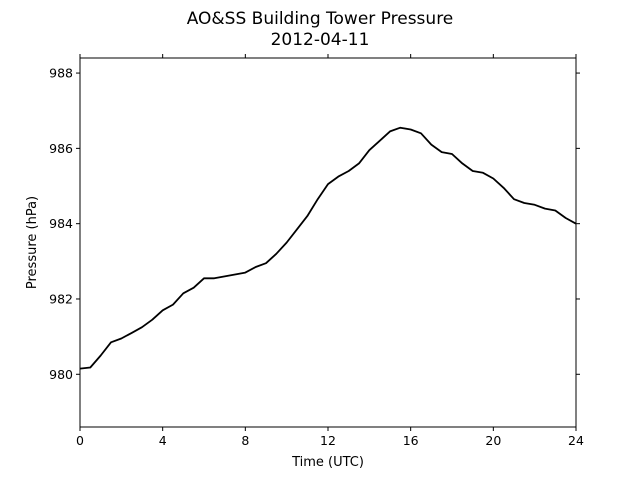 This screenshot has width=640, height=480. What do you see at coordinates (320, 40) in the screenshot?
I see `chart-subtitle: 2012-04-11` at bounding box center [320, 40].